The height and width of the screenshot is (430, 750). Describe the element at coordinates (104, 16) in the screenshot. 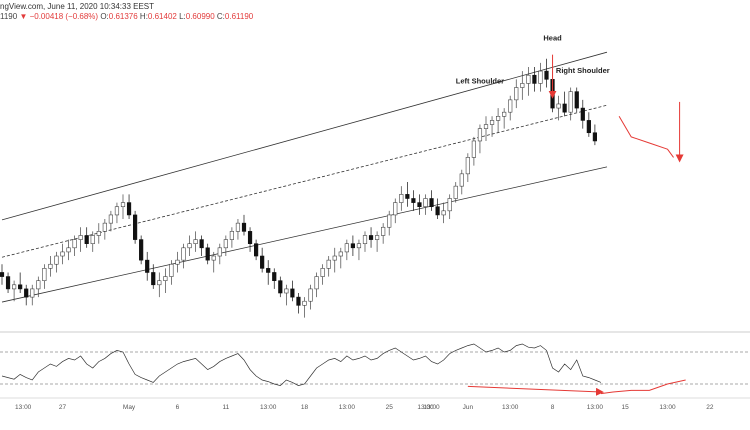

I see `header-o-label: O:` at that location.